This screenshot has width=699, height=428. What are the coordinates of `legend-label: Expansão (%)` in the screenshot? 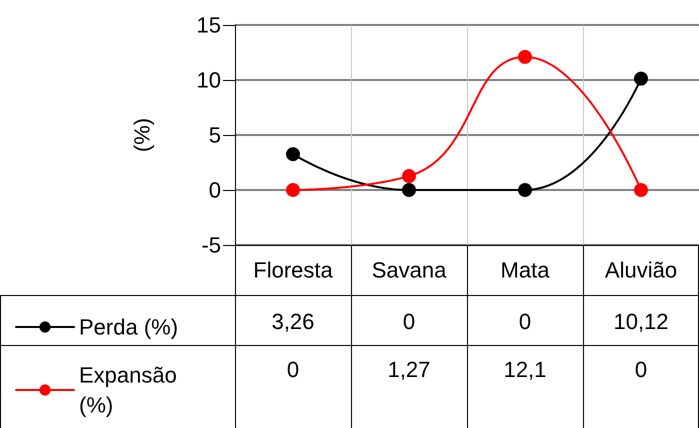 It's located at (131, 390).